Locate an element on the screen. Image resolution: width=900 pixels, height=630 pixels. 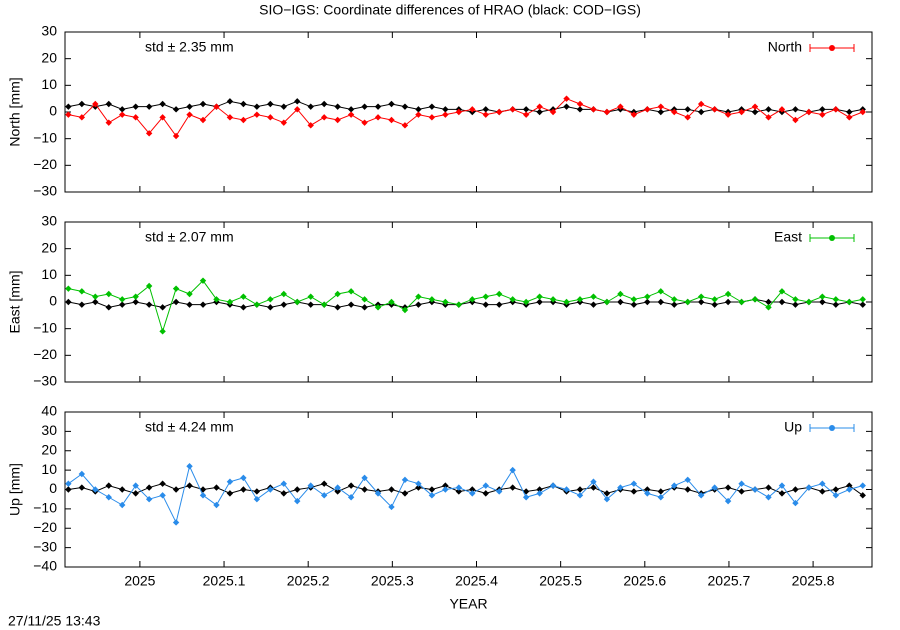
std-annotation: std ± 2.07 mm is located at coordinates (189, 237).